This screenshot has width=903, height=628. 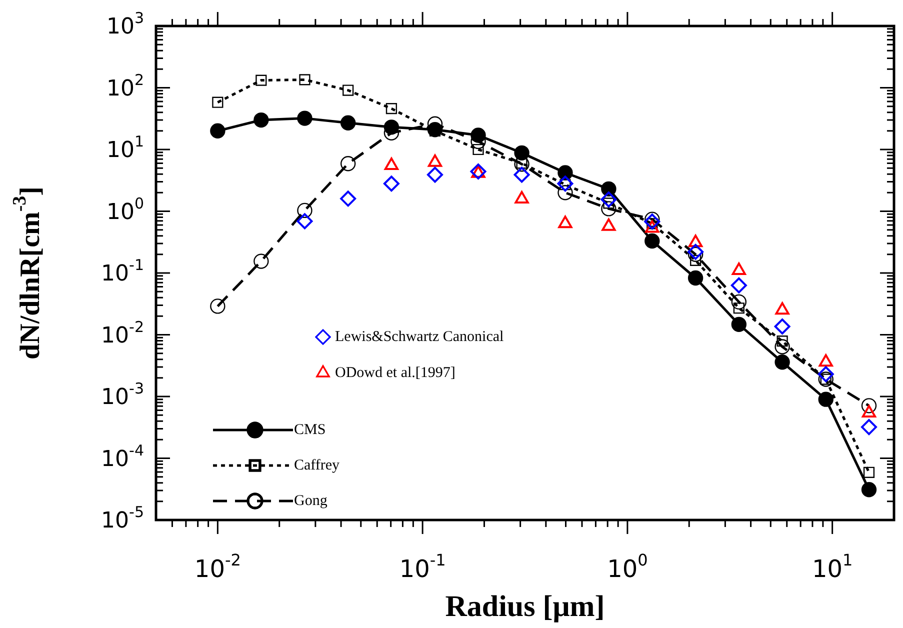 I want to click on legend-label: CMS, so click(x=310, y=430).